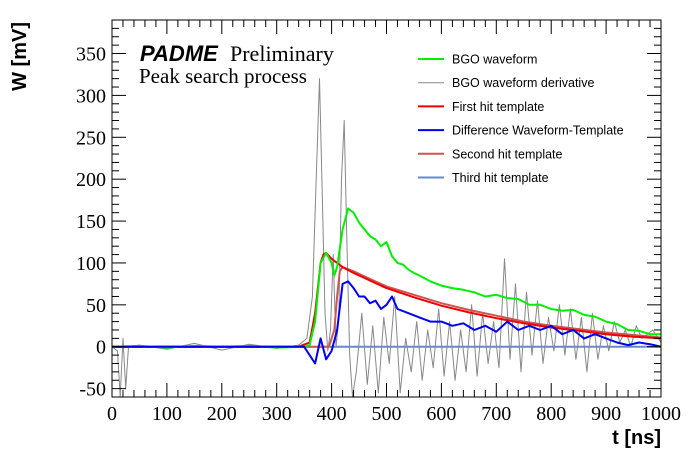  What do you see at coordinates (96, 306) in the screenshot?
I see `y-tick-label: 50` at bounding box center [96, 306].